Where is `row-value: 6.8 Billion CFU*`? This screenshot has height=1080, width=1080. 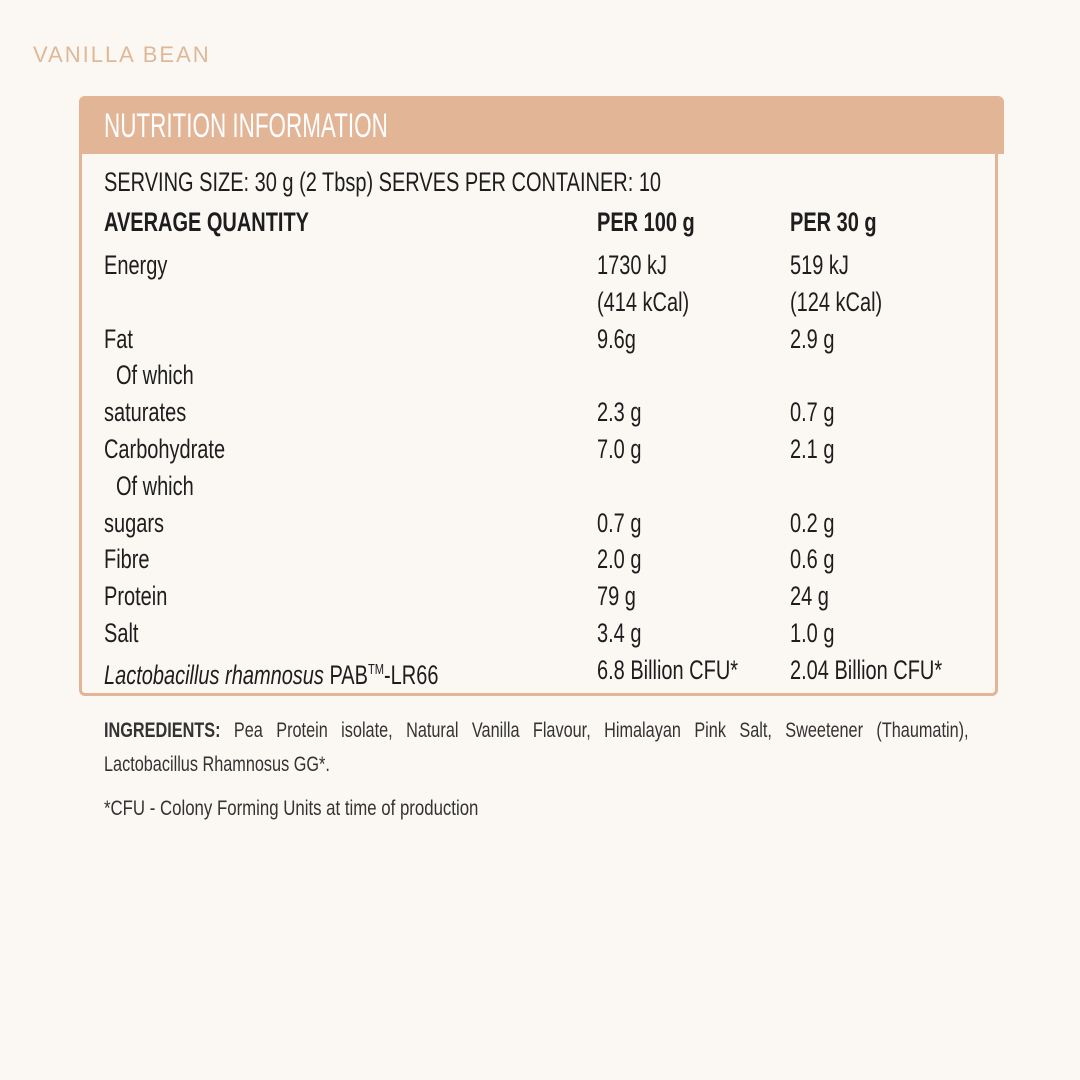 row-value: 6.8 Billion CFU* is located at coordinates (668, 669).